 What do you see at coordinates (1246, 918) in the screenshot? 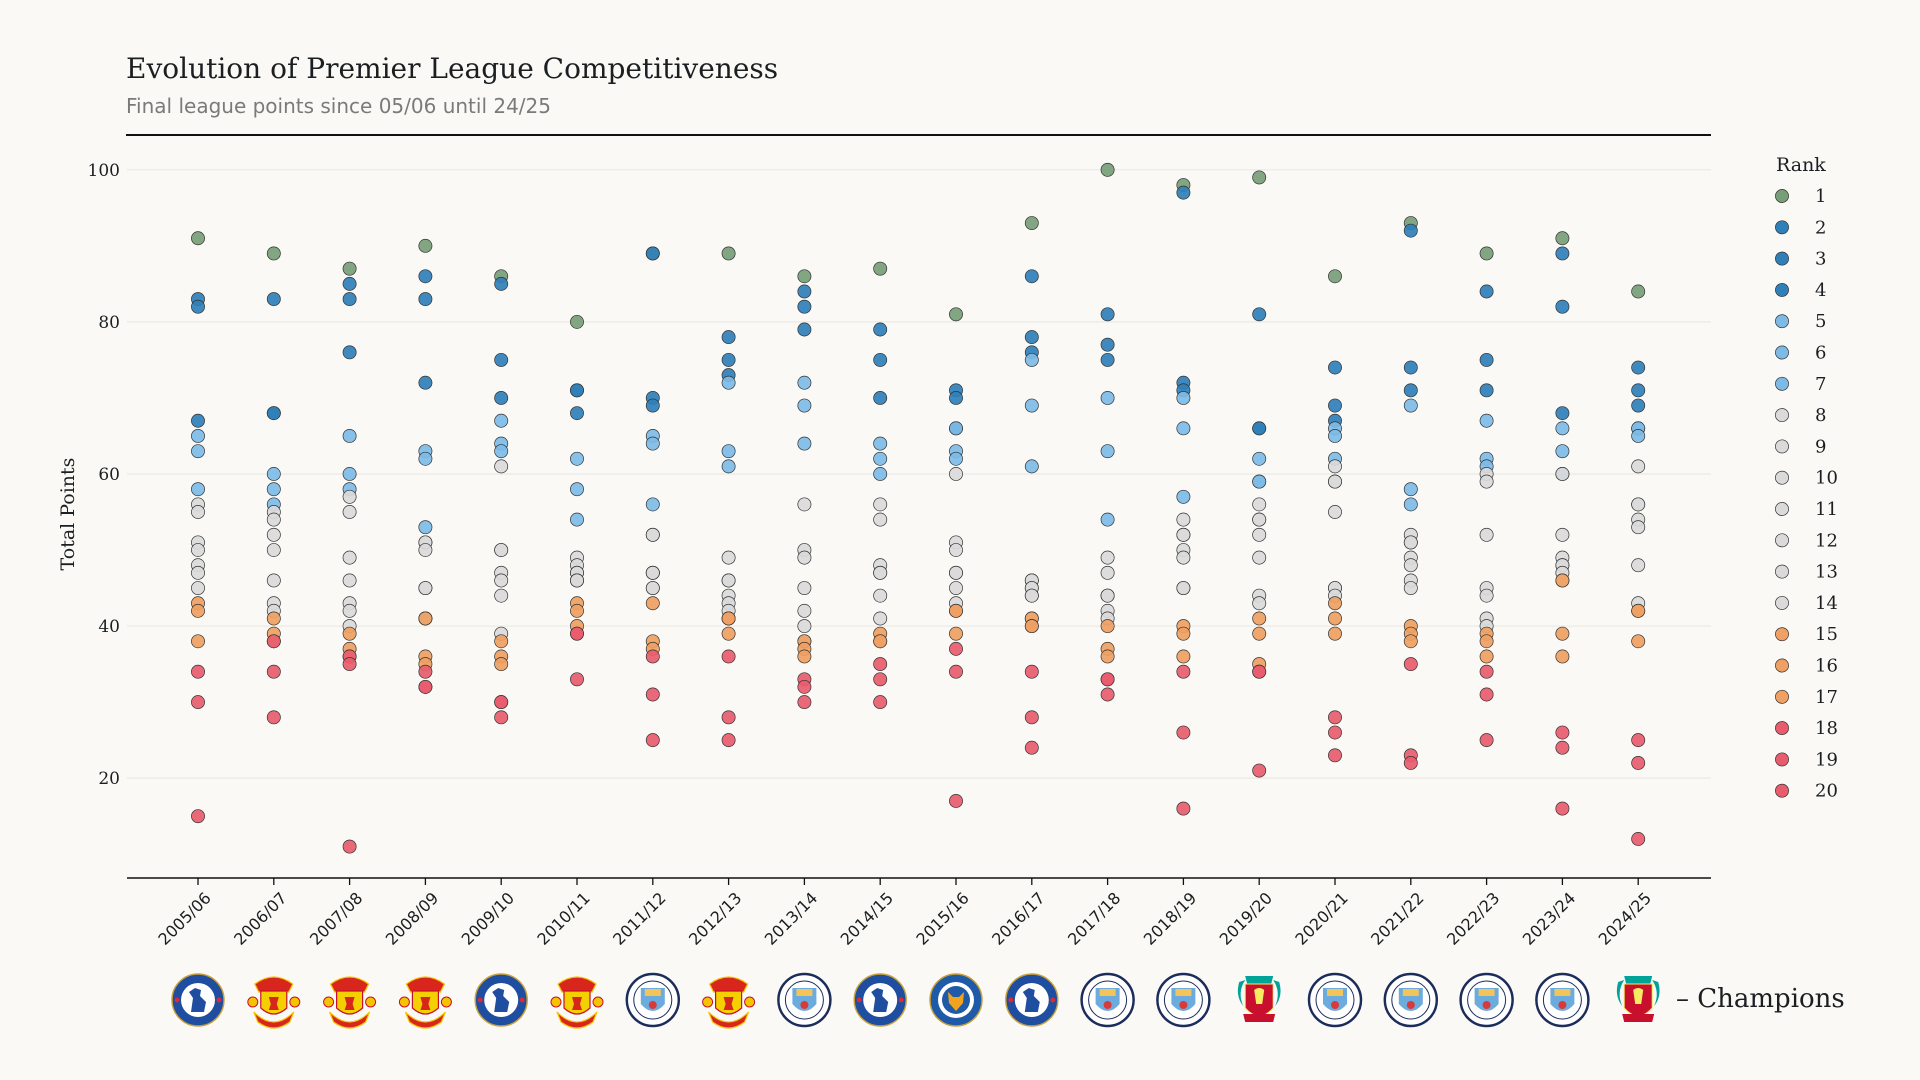
I see `x-tick-label: 2019/20` at bounding box center [1246, 918].